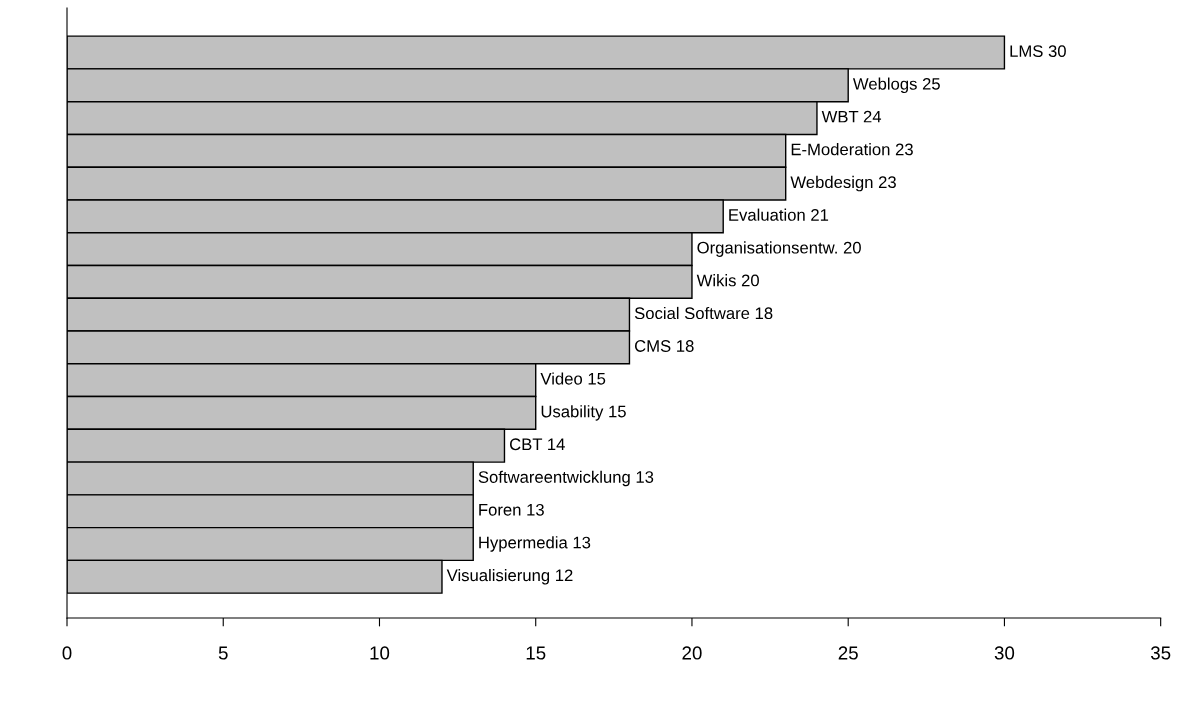 The height and width of the screenshot is (706, 1188). I want to click on x-tick-label: 20, so click(692, 653).